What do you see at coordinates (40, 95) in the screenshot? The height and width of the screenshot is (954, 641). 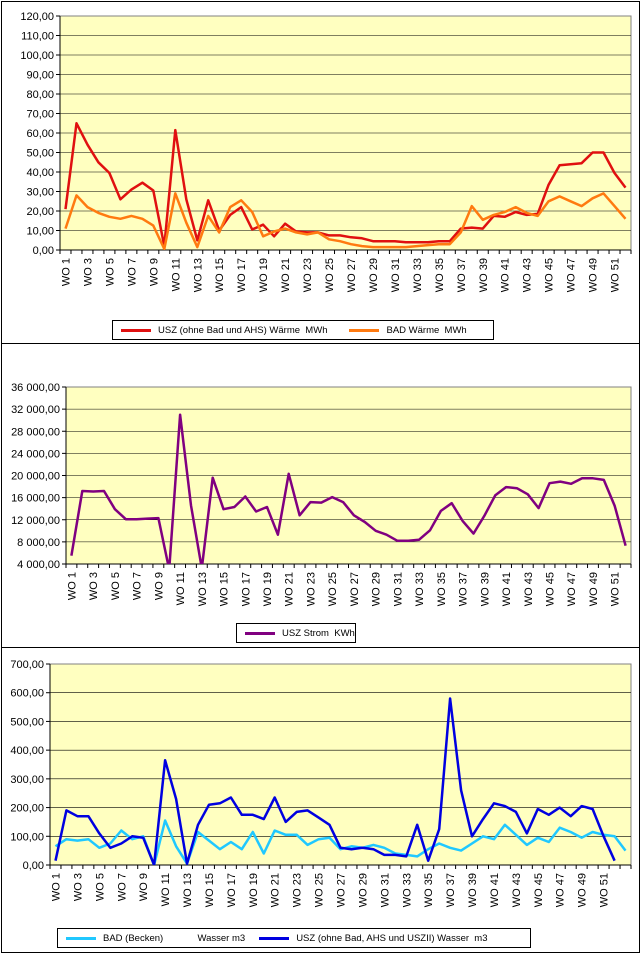 I see `y-tick-label: 80,00` at bounding box center [40, 95].